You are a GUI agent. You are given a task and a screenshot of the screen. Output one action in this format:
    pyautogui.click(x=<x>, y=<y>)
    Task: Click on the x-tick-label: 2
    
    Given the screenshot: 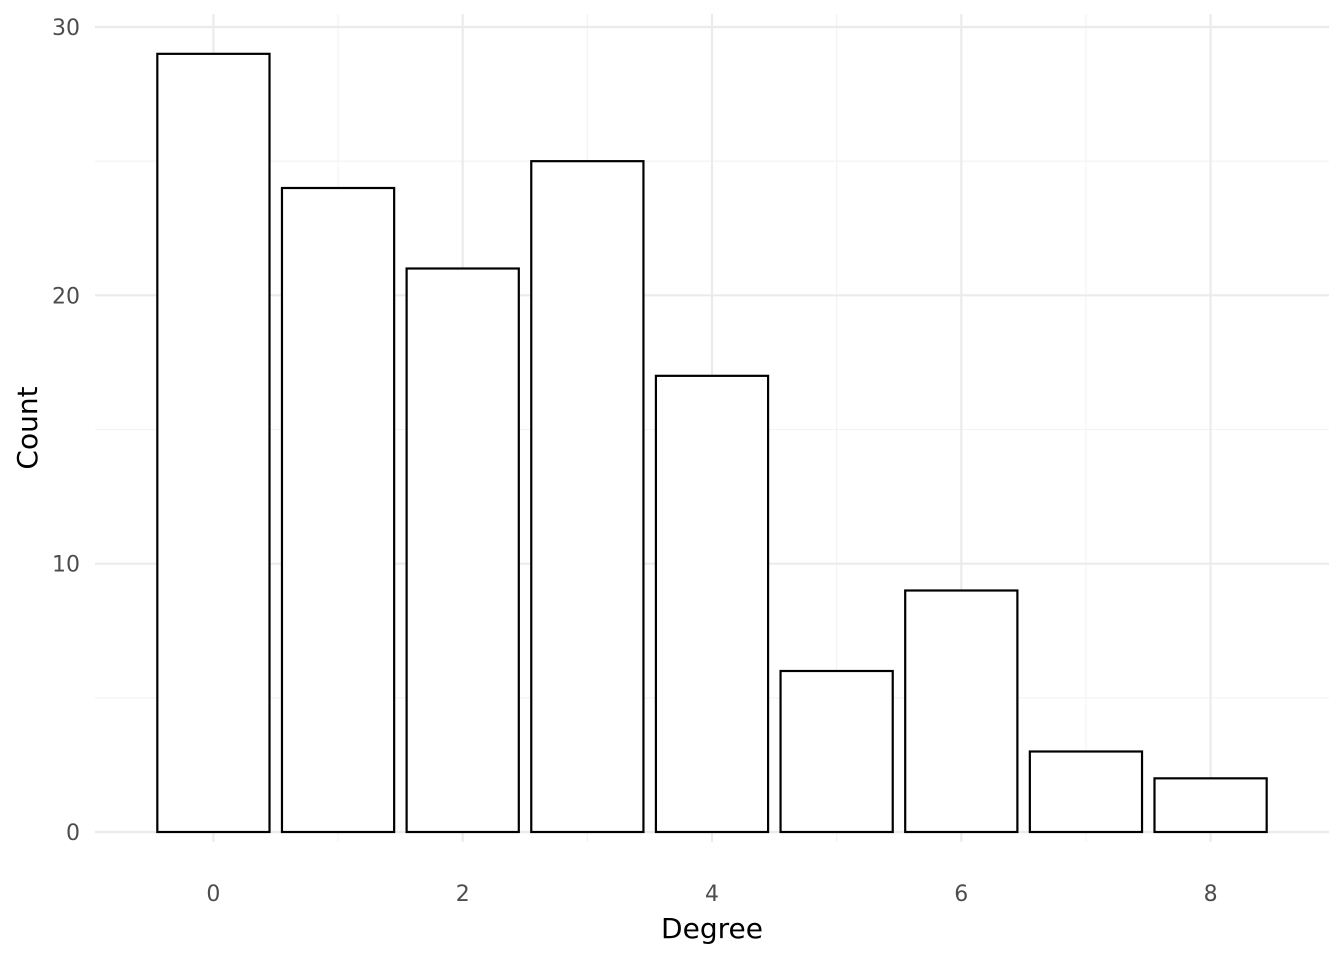 What is the action you would take?
    pyautogui.click(x=463, y=894)
    